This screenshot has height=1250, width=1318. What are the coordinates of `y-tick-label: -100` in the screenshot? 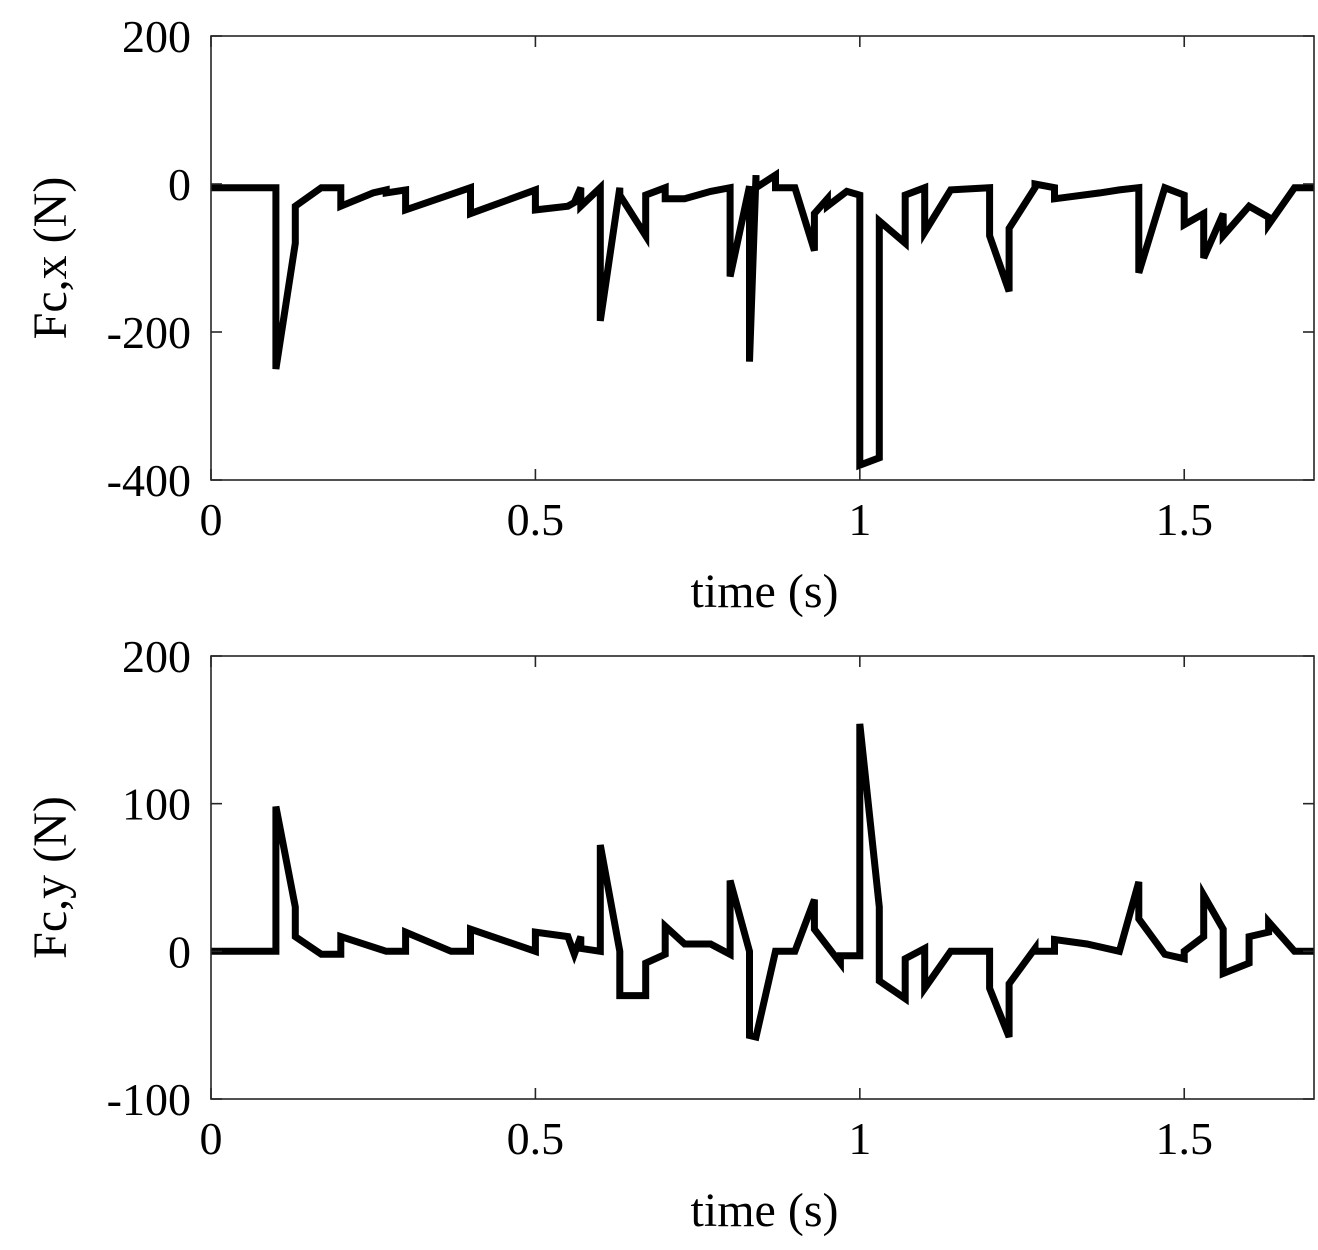 It's located at (149, 1099).